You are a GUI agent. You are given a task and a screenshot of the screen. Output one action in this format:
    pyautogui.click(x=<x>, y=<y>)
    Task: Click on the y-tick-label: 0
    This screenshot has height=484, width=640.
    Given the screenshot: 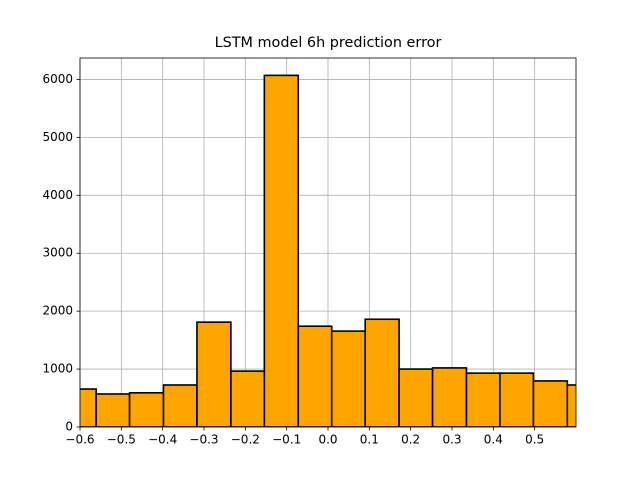 What is the action you would take?
    pyautogui.click(x=69, y=427)
    